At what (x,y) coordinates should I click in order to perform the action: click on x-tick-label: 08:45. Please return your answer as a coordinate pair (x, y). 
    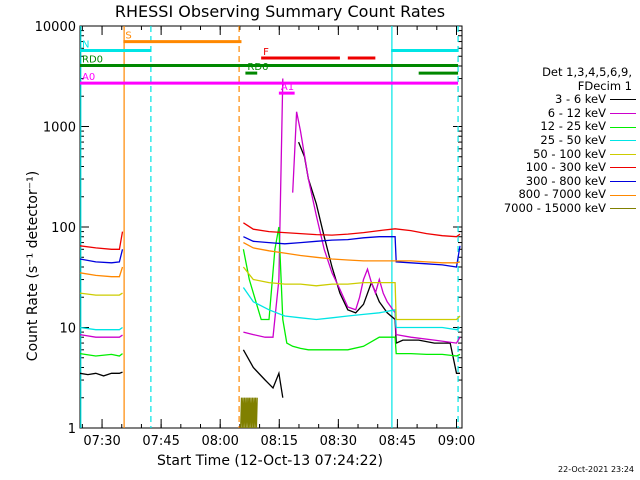
    Looking at the image, I should click on (397, 441).